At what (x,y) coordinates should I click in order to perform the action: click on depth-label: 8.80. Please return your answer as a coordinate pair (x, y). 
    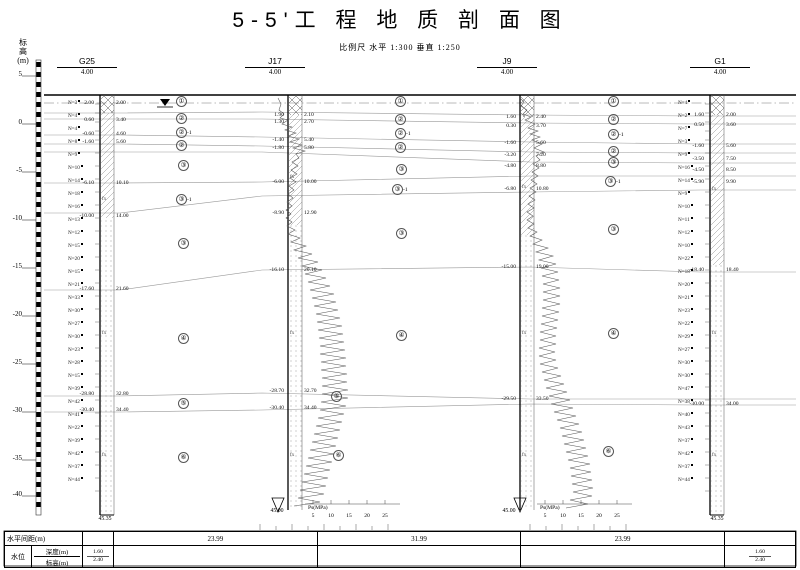
    Looking at the image, I should click on (541, 166).